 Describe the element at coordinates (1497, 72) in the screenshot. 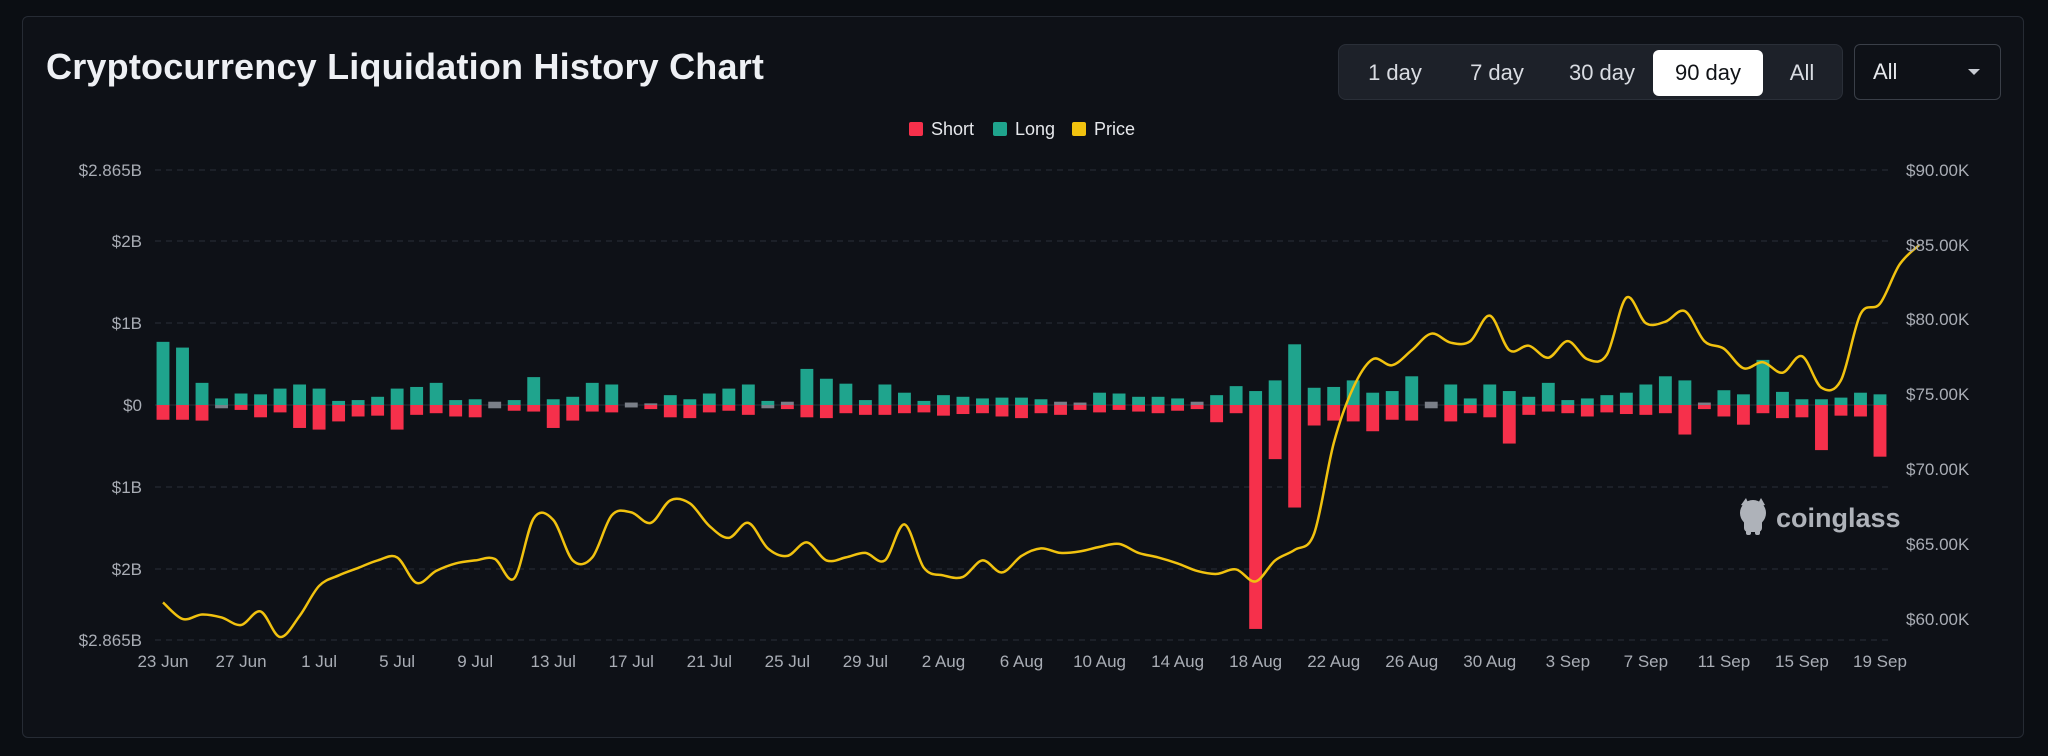

I see `range-button-7-day: 7 day` at that location.